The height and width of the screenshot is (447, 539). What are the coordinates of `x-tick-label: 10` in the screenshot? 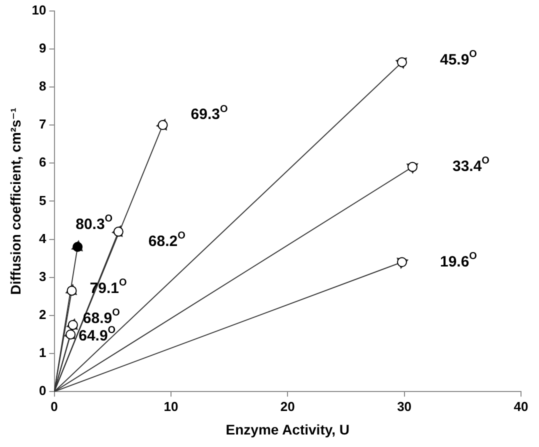 It's located at (171, 406).